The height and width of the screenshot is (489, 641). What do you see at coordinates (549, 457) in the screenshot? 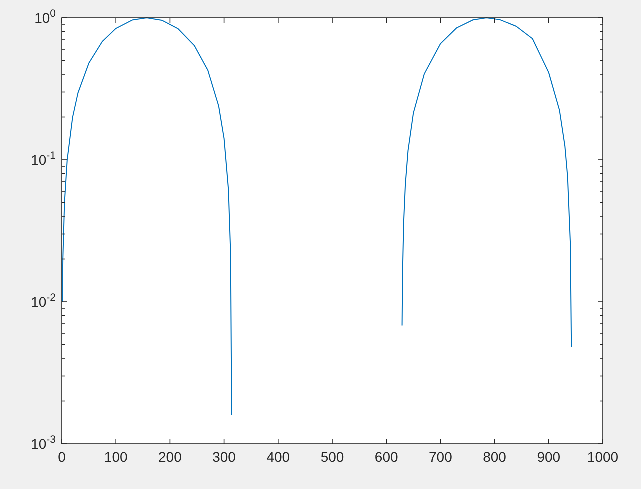
I see `x-tick-label: 900` at bounding box center [549, 457].